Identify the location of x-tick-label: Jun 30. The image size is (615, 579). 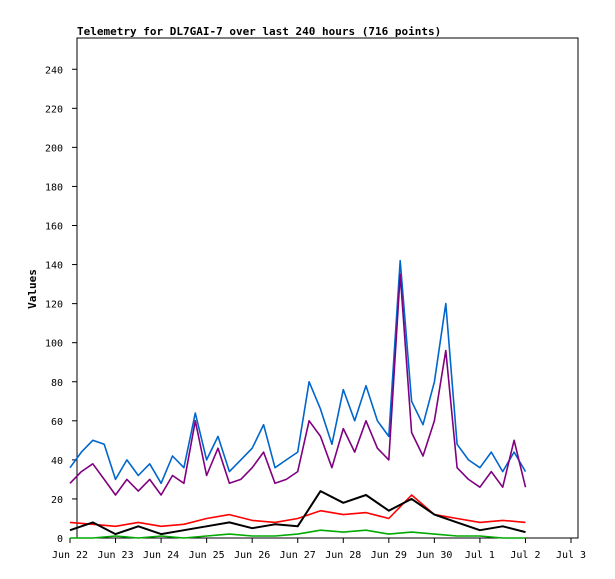
(434, 555).